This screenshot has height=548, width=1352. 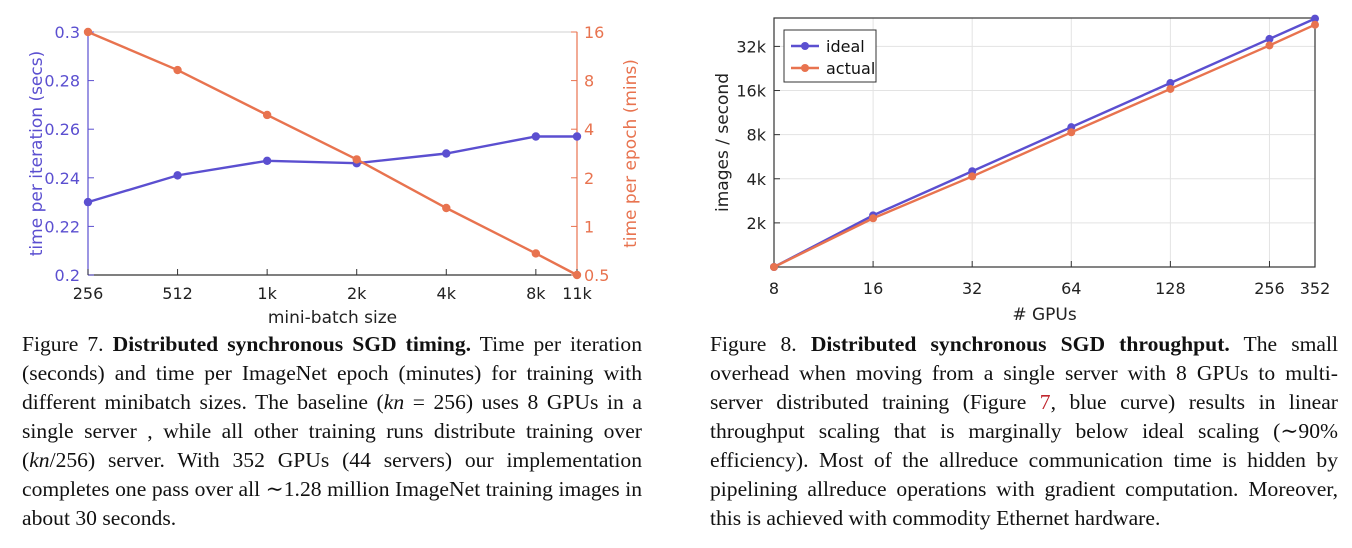 I want to click on legend-label: ideal, so click(x=845, y=46).